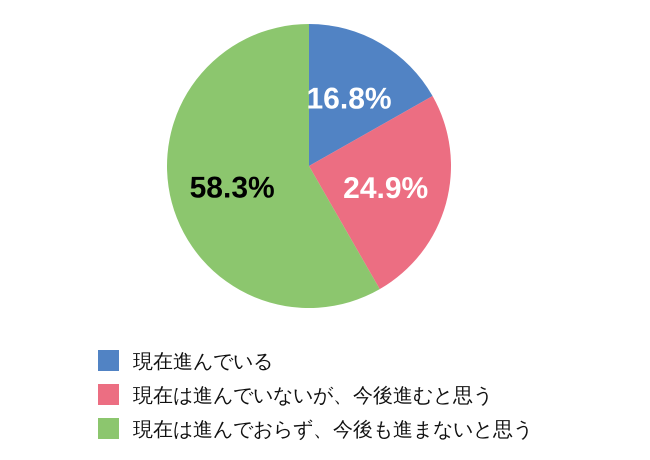 This screenshot has height=460, width=650. I want to click on data-label: 16.8%, so click(349, 99).